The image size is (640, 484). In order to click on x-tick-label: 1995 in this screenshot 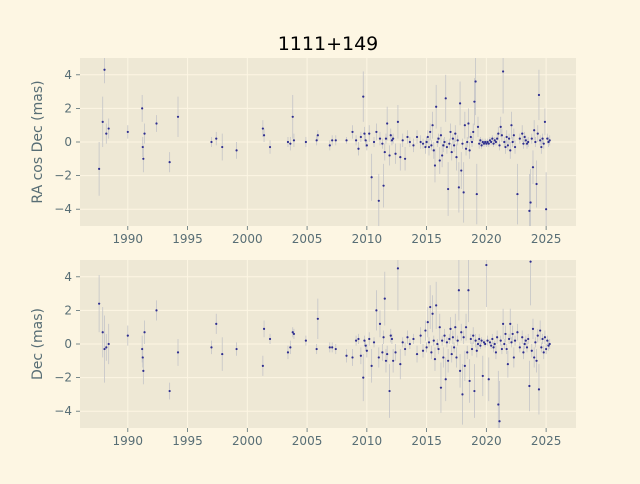, I will do `click(187, 239)`.